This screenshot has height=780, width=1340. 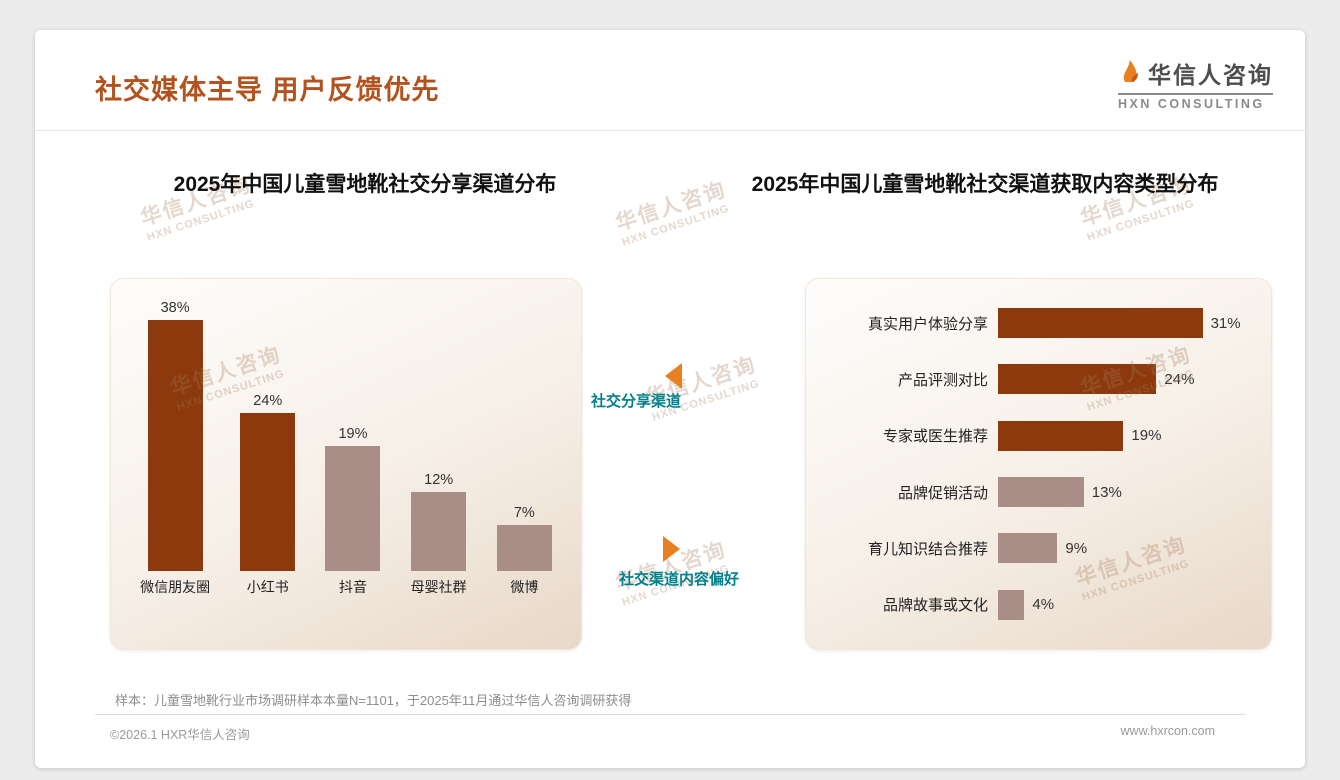 What do you see at coordinates (942, 380) in the screenshot?
I see `bar-category-label: 产品评测对比` at bounding box center [942, 380].